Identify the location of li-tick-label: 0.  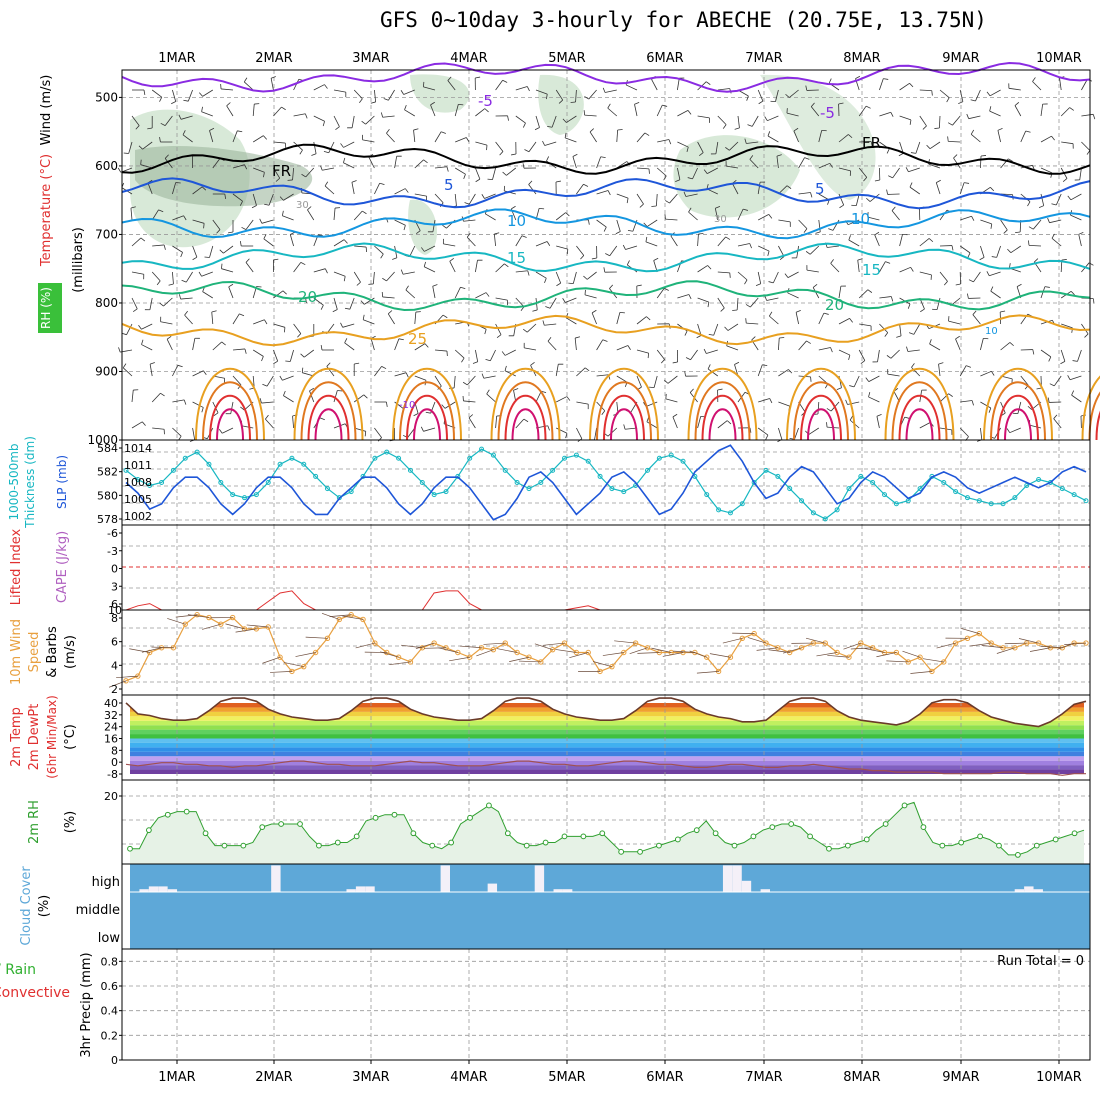
(114, 569).